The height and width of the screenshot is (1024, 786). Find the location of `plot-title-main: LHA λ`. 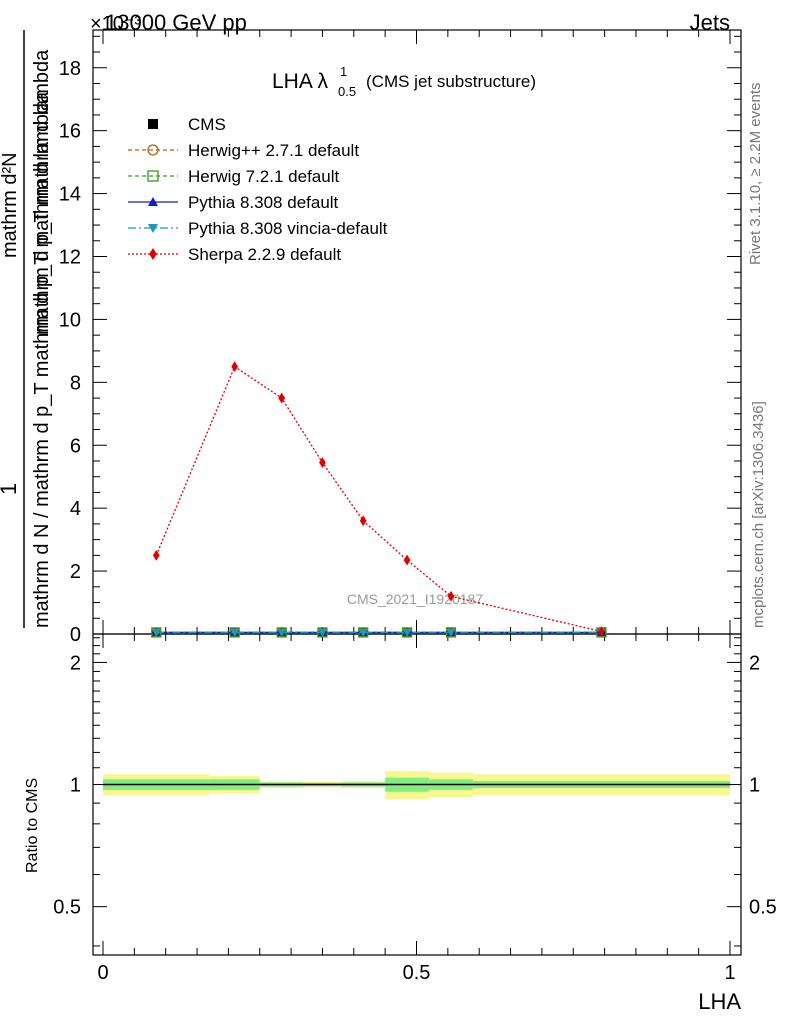

plot-title-main: LHA λ is located at coordinates (300, 81).